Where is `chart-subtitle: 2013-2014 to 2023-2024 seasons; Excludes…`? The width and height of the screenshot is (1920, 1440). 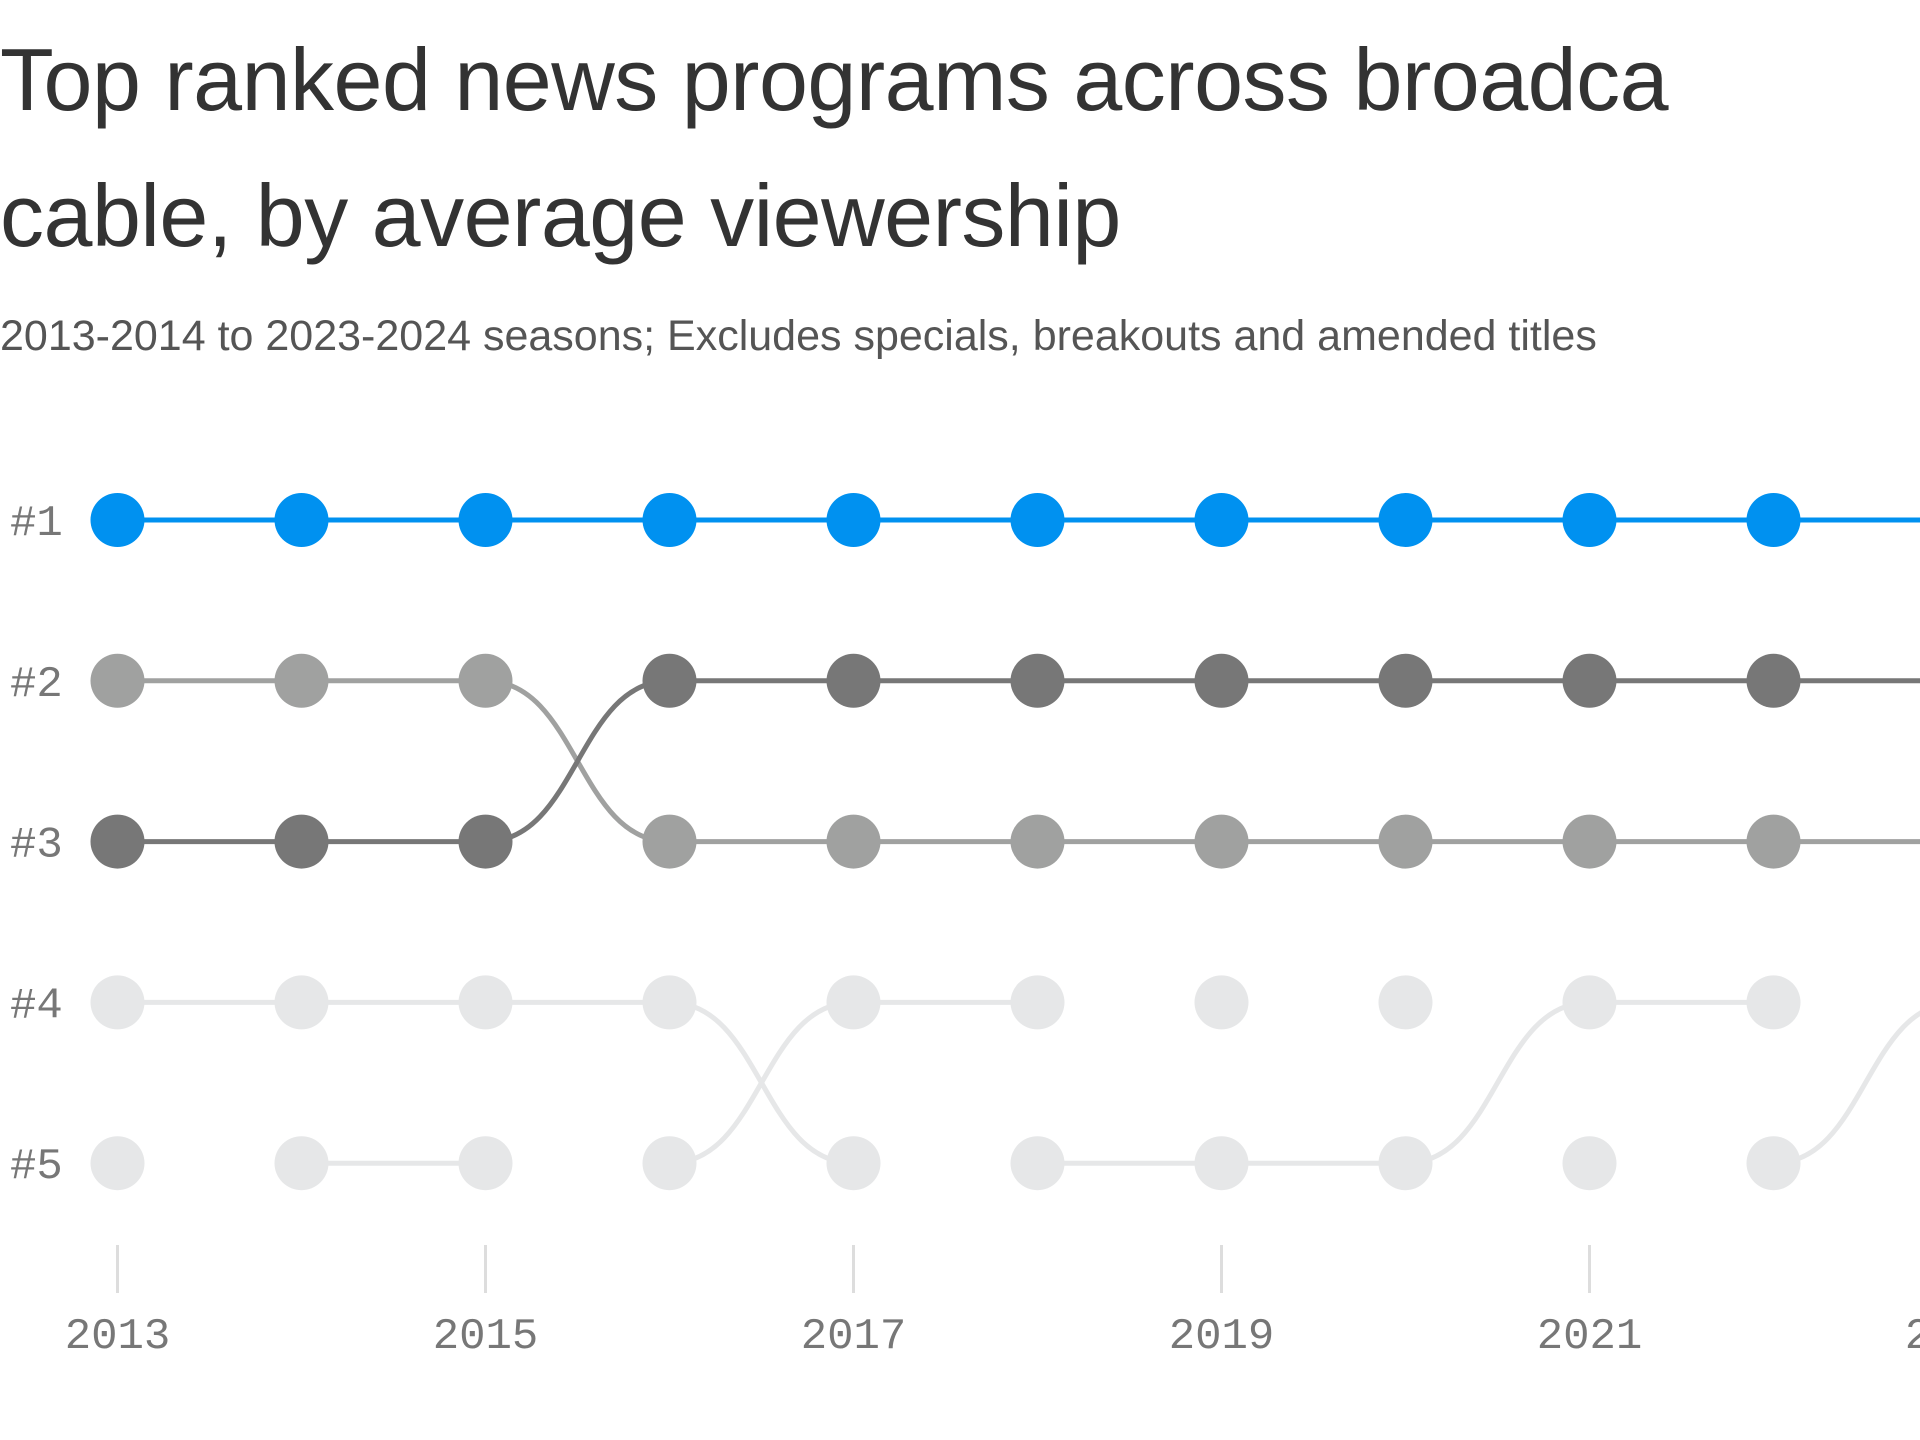 chart-subtitle: 2013-2014 to 2023-2024 seasons; Excludes… is located at coordinates (798, 336).